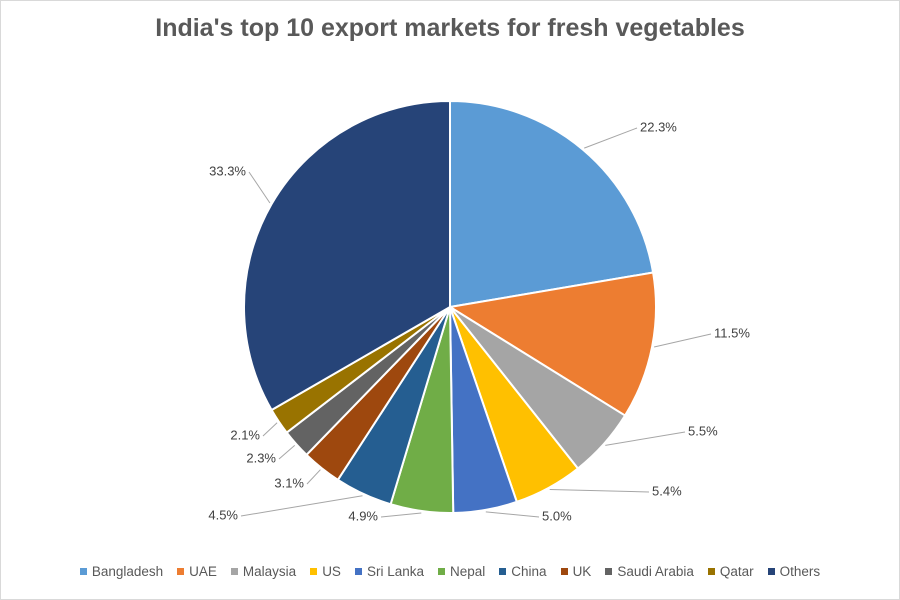 This screenshot has height=600, width=900. What do you see at coordinates (468, 571) in the screenshot?
I see `legend-label: Nepal` at bounding box center [468, 571].